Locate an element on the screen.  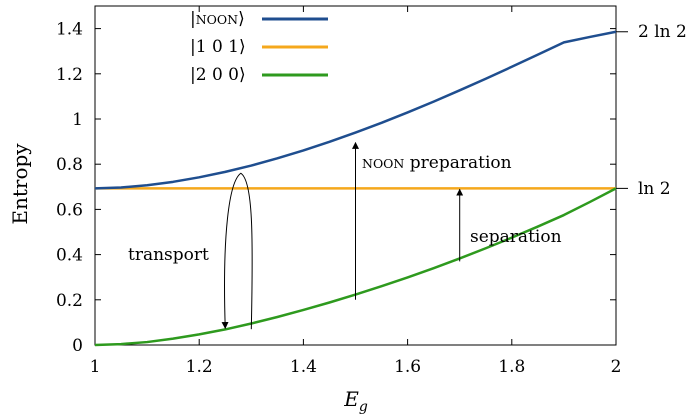
y-axis-label: Entropy is located at coordinates (20, 184).